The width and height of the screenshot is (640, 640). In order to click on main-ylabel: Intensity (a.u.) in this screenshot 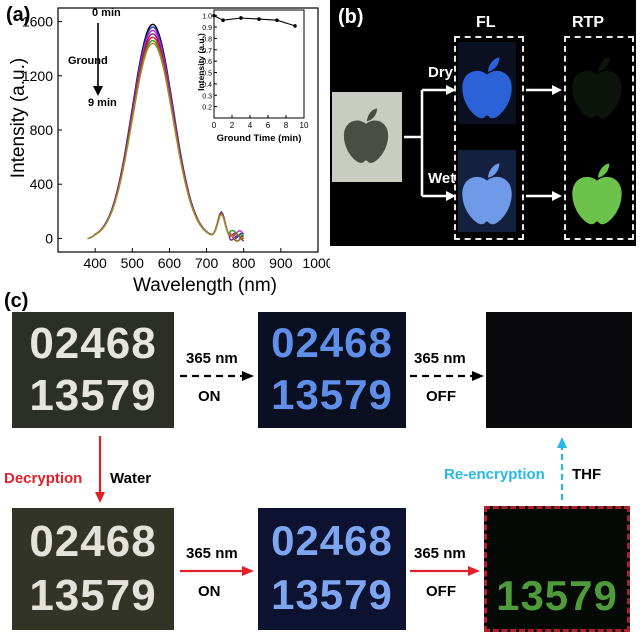, I will do `click(18, 118)`.